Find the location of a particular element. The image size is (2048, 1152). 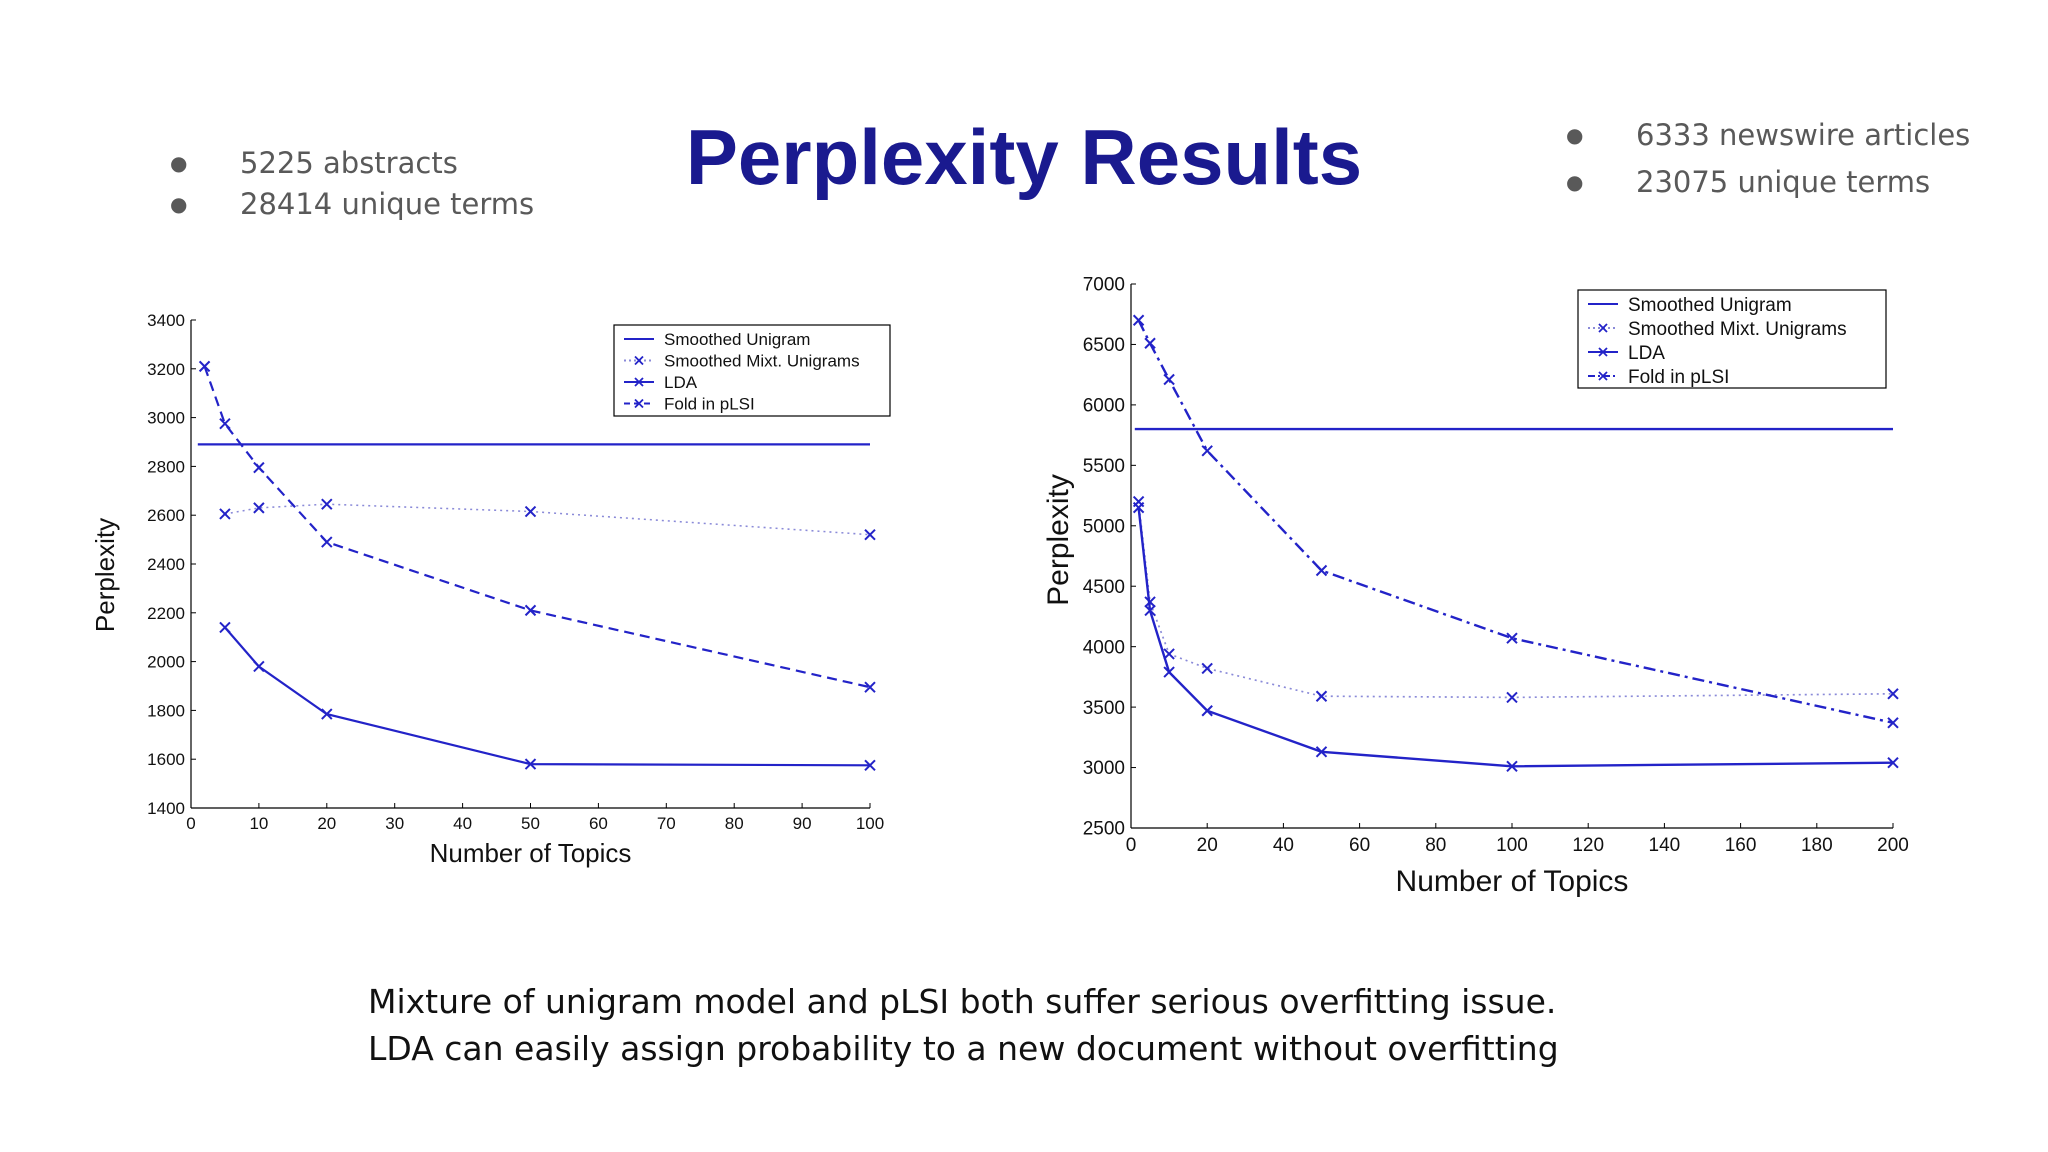

x-tick-label: 160 is located at coordinates (1741, 845).